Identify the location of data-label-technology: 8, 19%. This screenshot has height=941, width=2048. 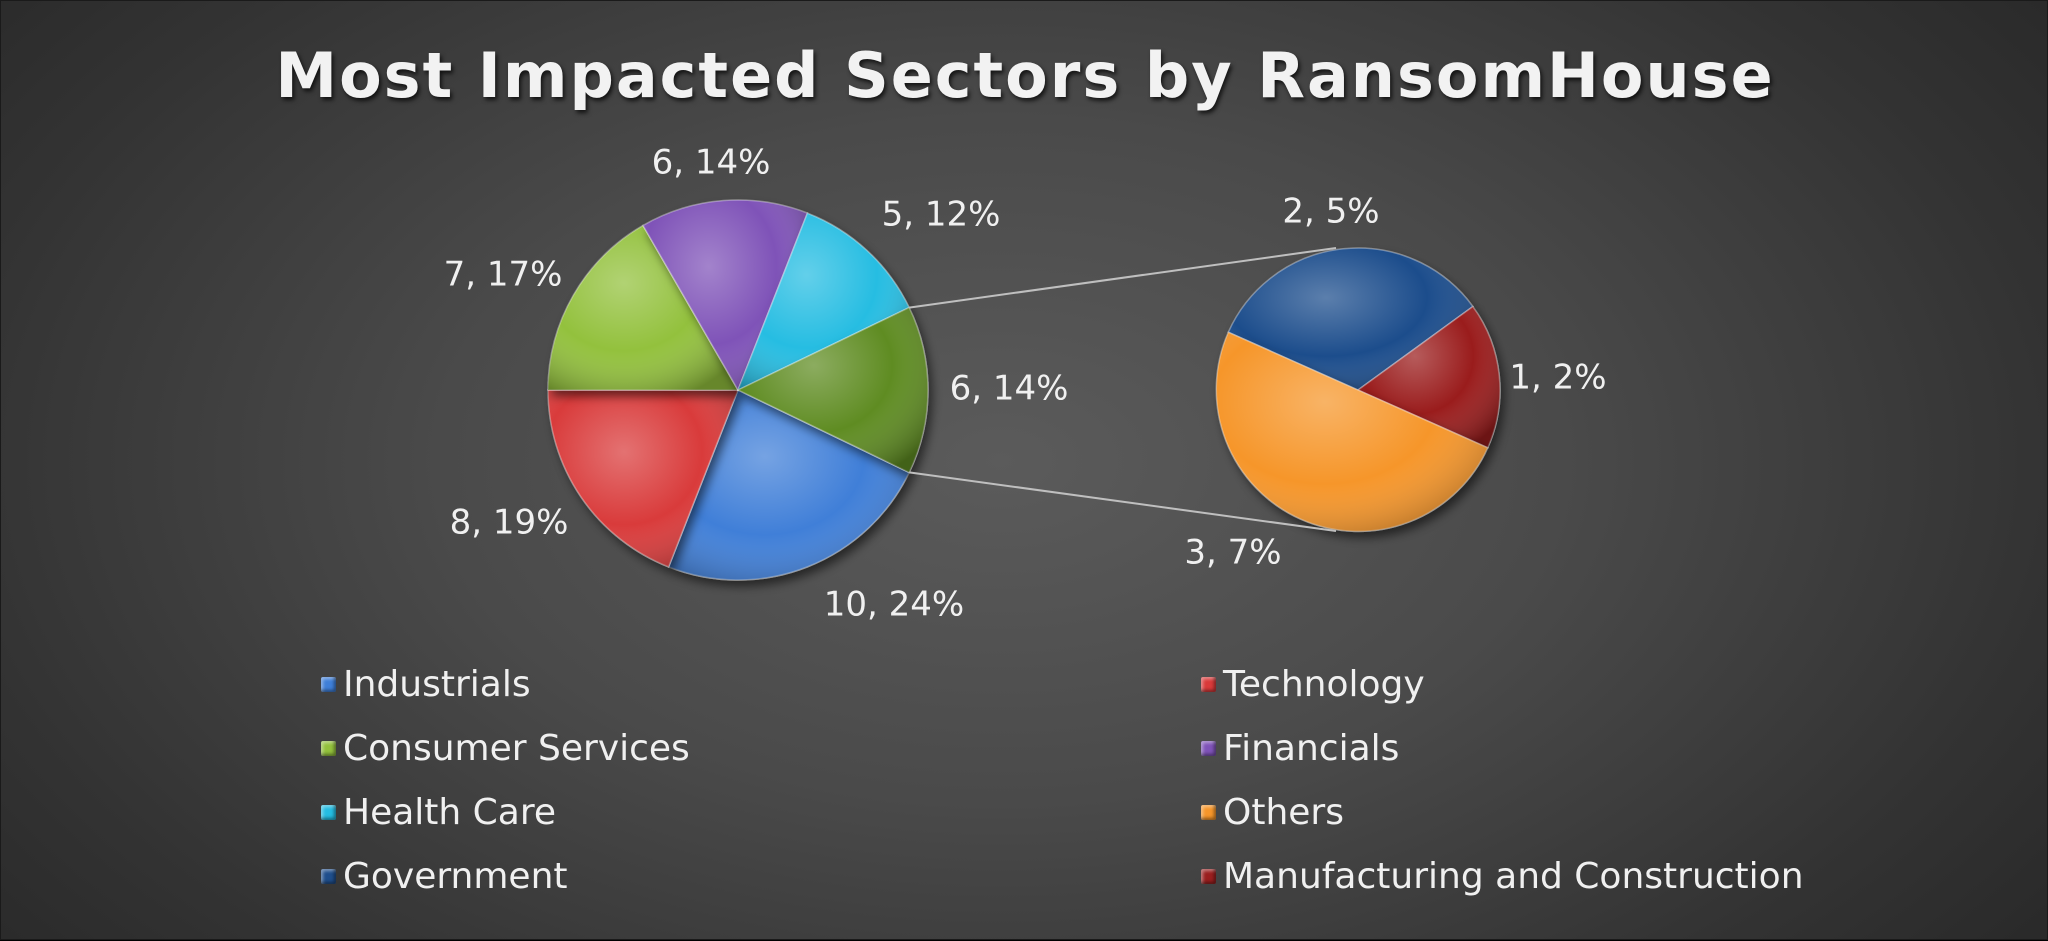
(509, 523).